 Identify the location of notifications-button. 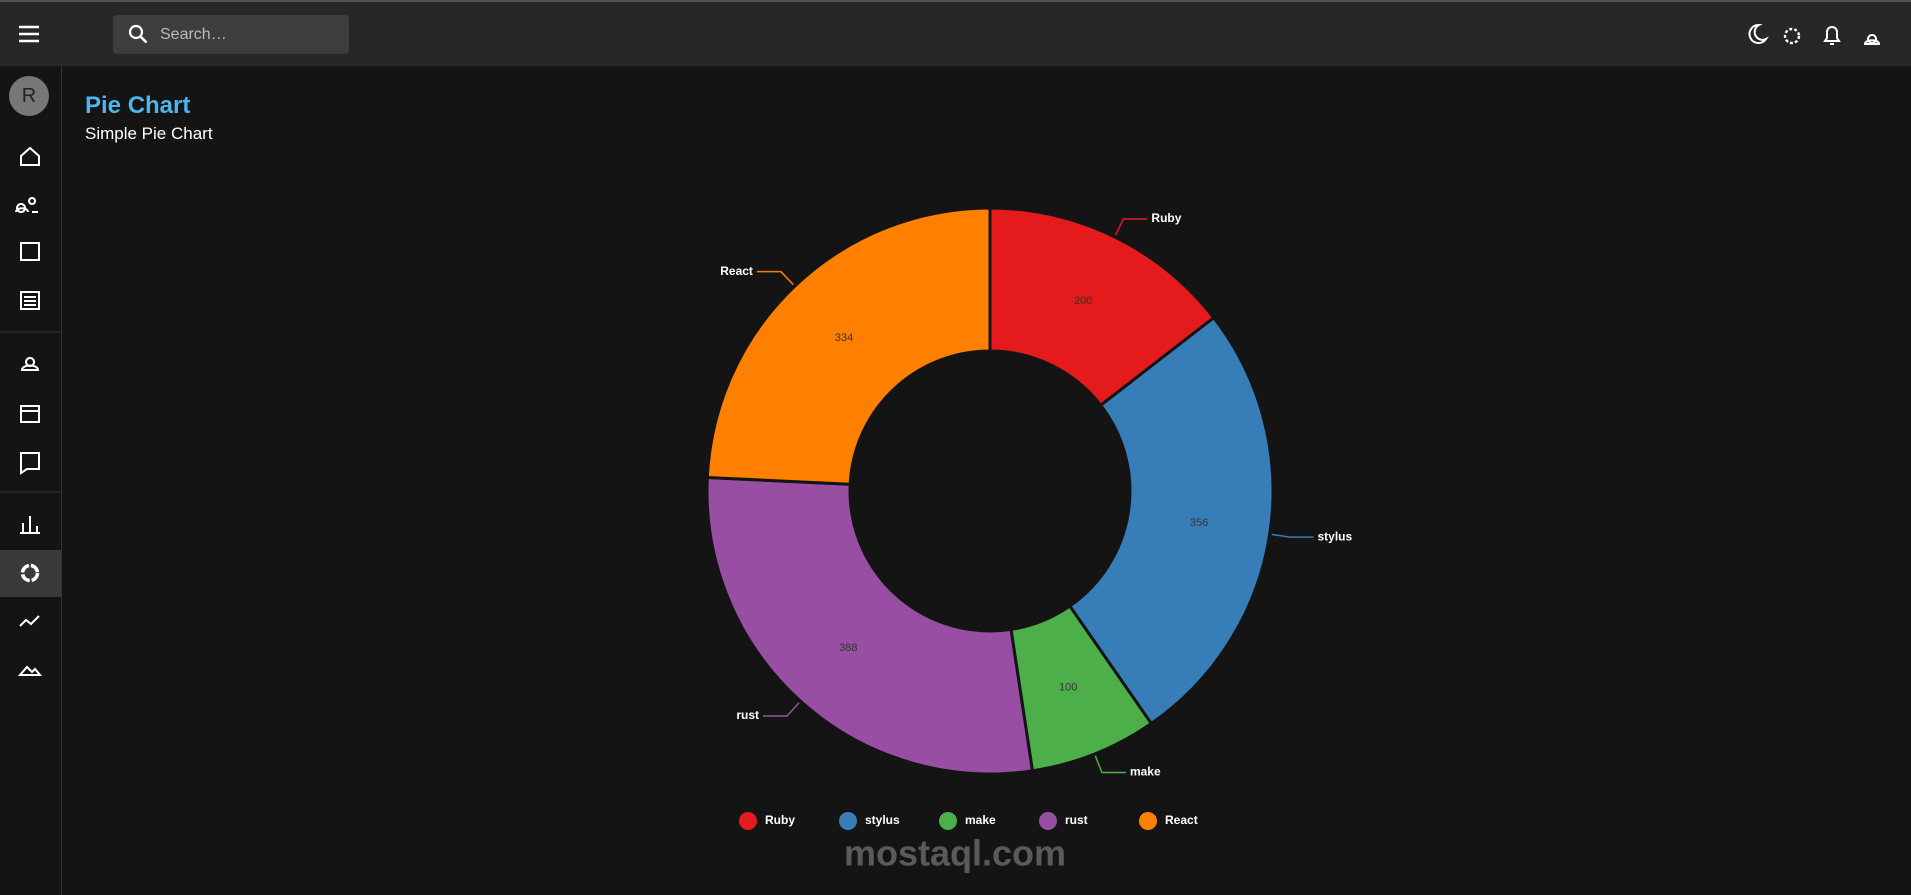
(1832, 35).